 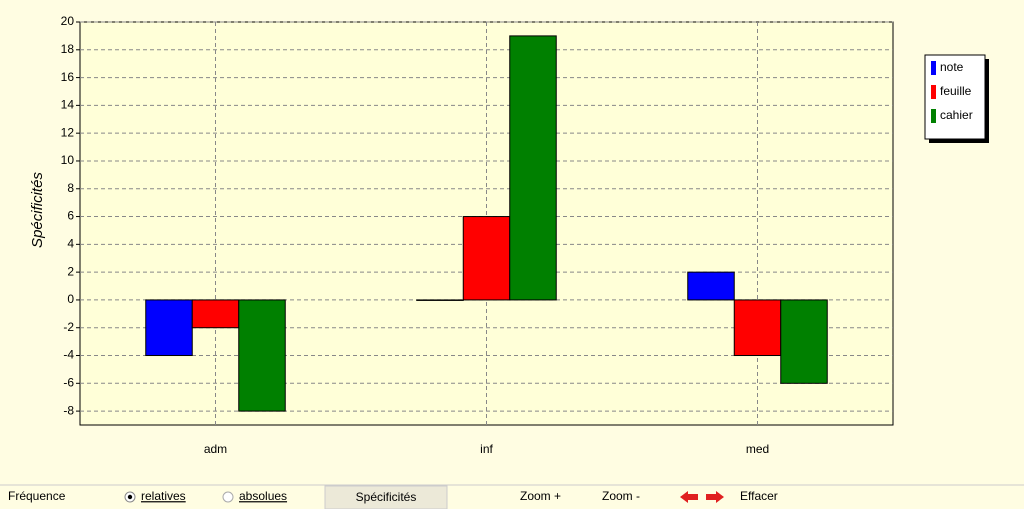 I want to click on zoom-out: Zoom -, so click(x=621, y=496).